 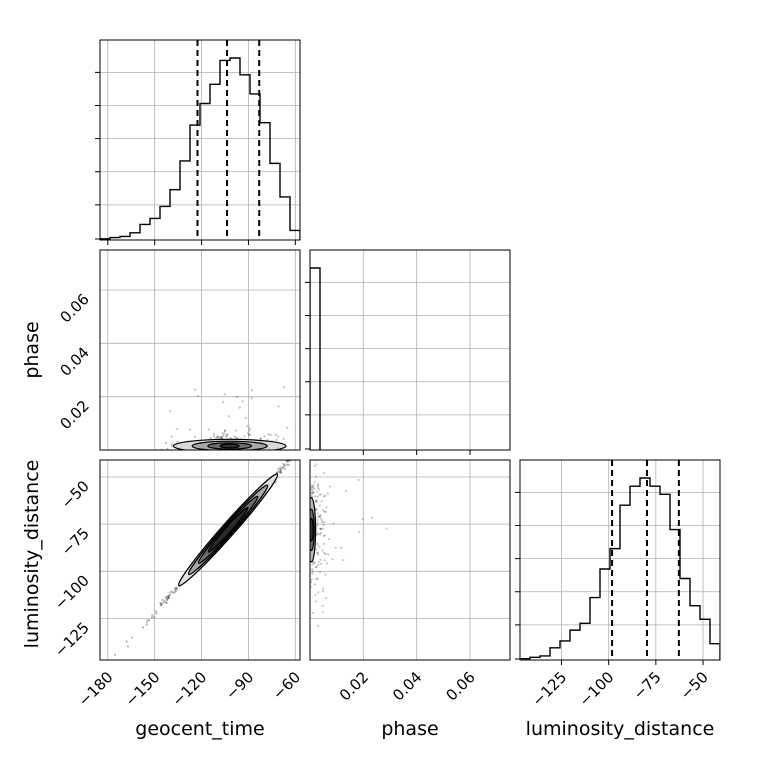 I want to click on x-tick-label: −120, so click(x=190, y=689).